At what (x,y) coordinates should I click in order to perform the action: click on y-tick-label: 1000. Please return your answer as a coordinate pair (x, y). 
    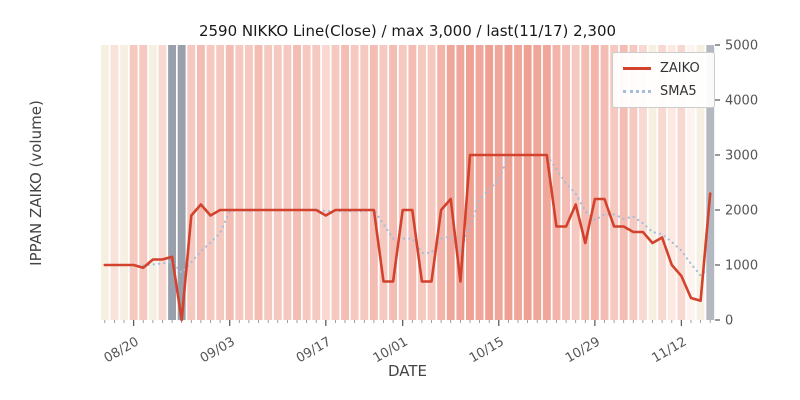
    Looking at the image, I should click on (741, 266).